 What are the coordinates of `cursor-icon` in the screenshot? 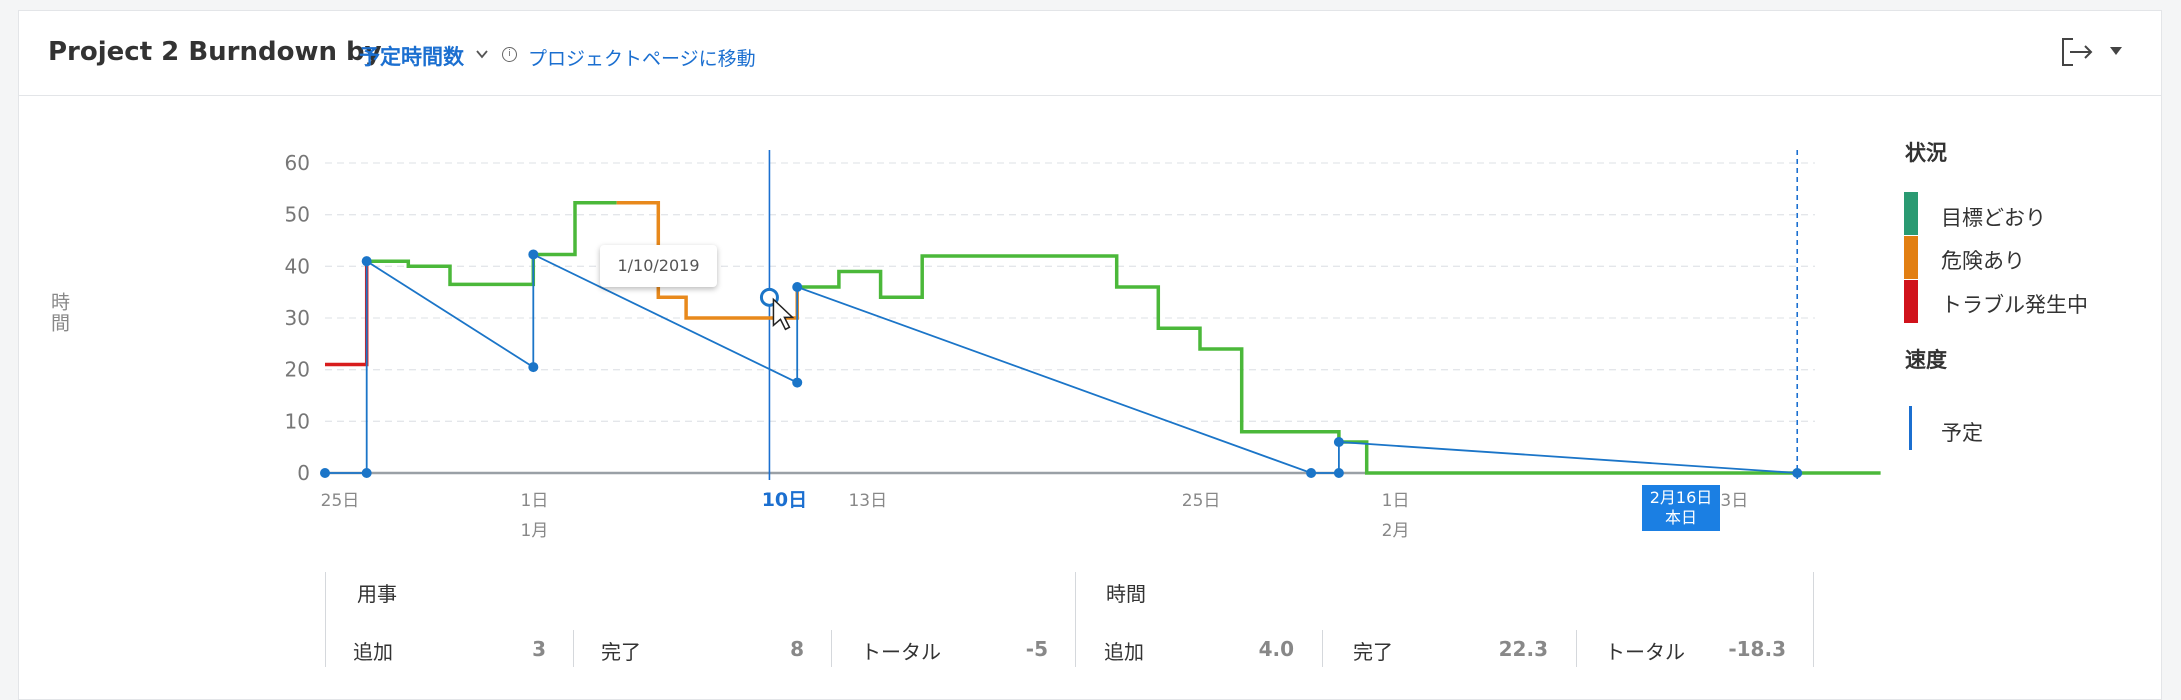 It's located at (783, 314).